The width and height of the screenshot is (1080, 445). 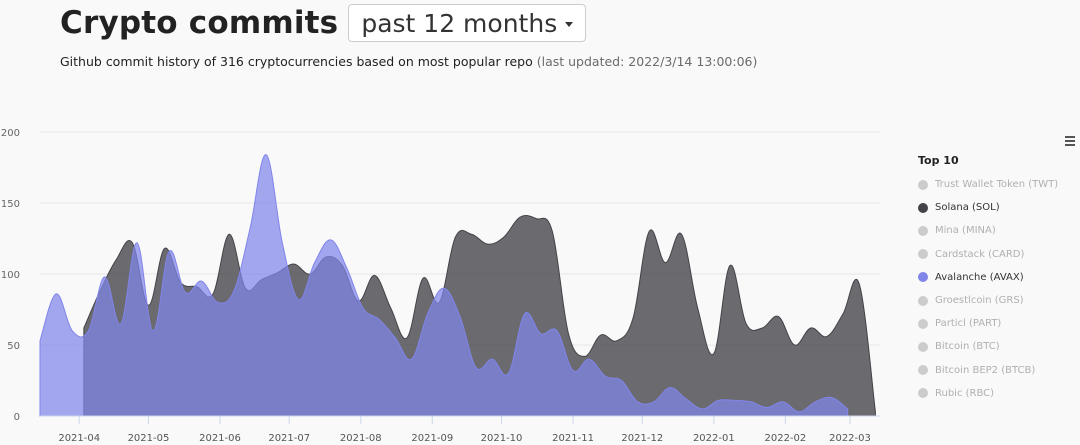 What do you see at coordinates (980, 254) in the screenshot?
I see `legend-label: Cardstack (CARD)` at bounding box center [980, 254].